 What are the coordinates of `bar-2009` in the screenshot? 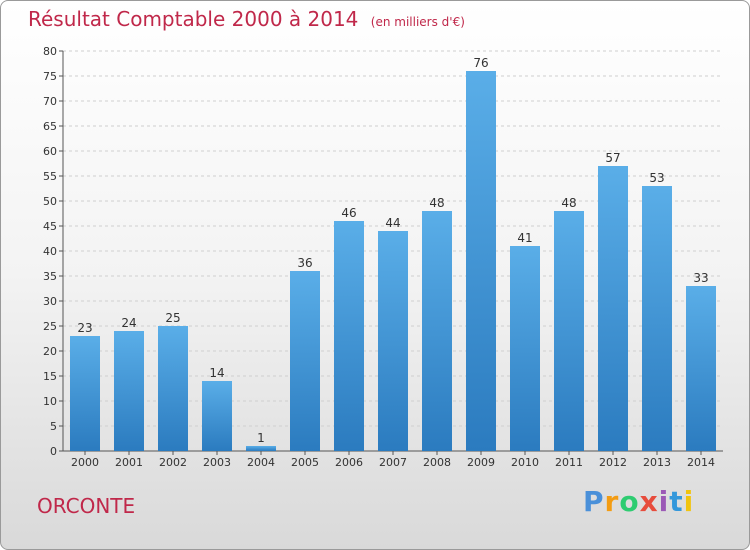 It's located at (481, 261).